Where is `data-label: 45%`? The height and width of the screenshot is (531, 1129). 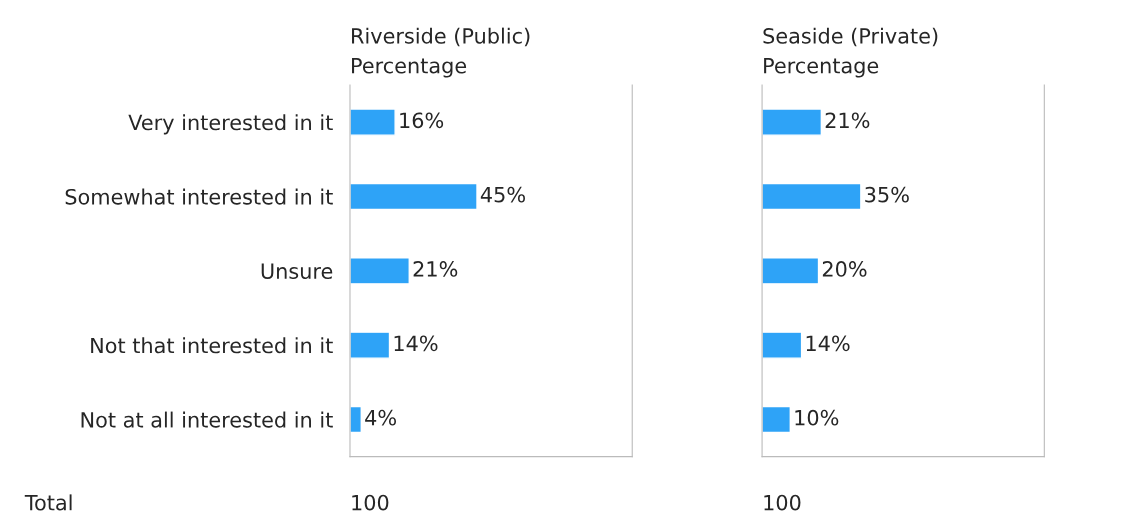 data-label: 45% is located at coordinates (502, 194).